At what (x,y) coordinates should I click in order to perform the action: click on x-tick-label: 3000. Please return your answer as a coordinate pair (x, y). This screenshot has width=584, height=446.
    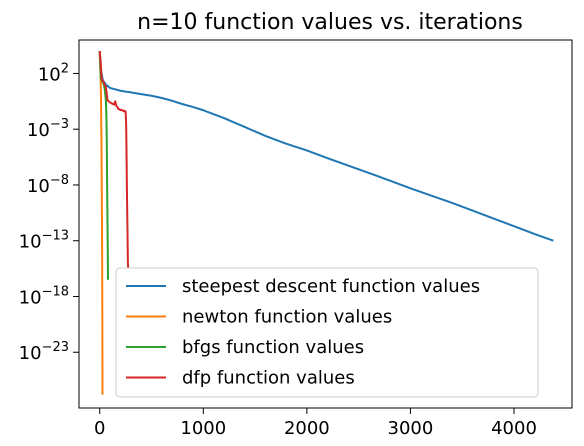
    Looking at the image, I should click on (411, 428).